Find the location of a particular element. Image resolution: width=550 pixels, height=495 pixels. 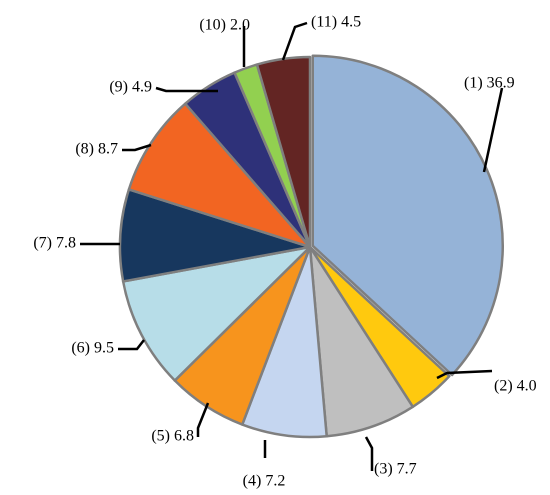

slice-label-7: (7) 7.8 is located at coordinates (54, 243).